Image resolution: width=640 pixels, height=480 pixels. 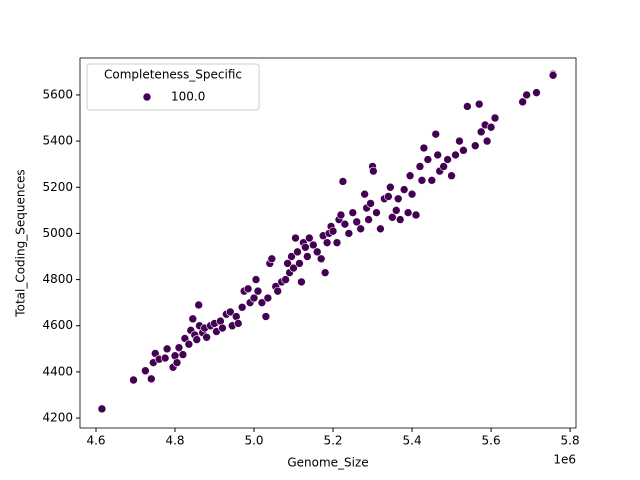 I want to click on y-tick-label: 4600, so click(x=57, y=325).